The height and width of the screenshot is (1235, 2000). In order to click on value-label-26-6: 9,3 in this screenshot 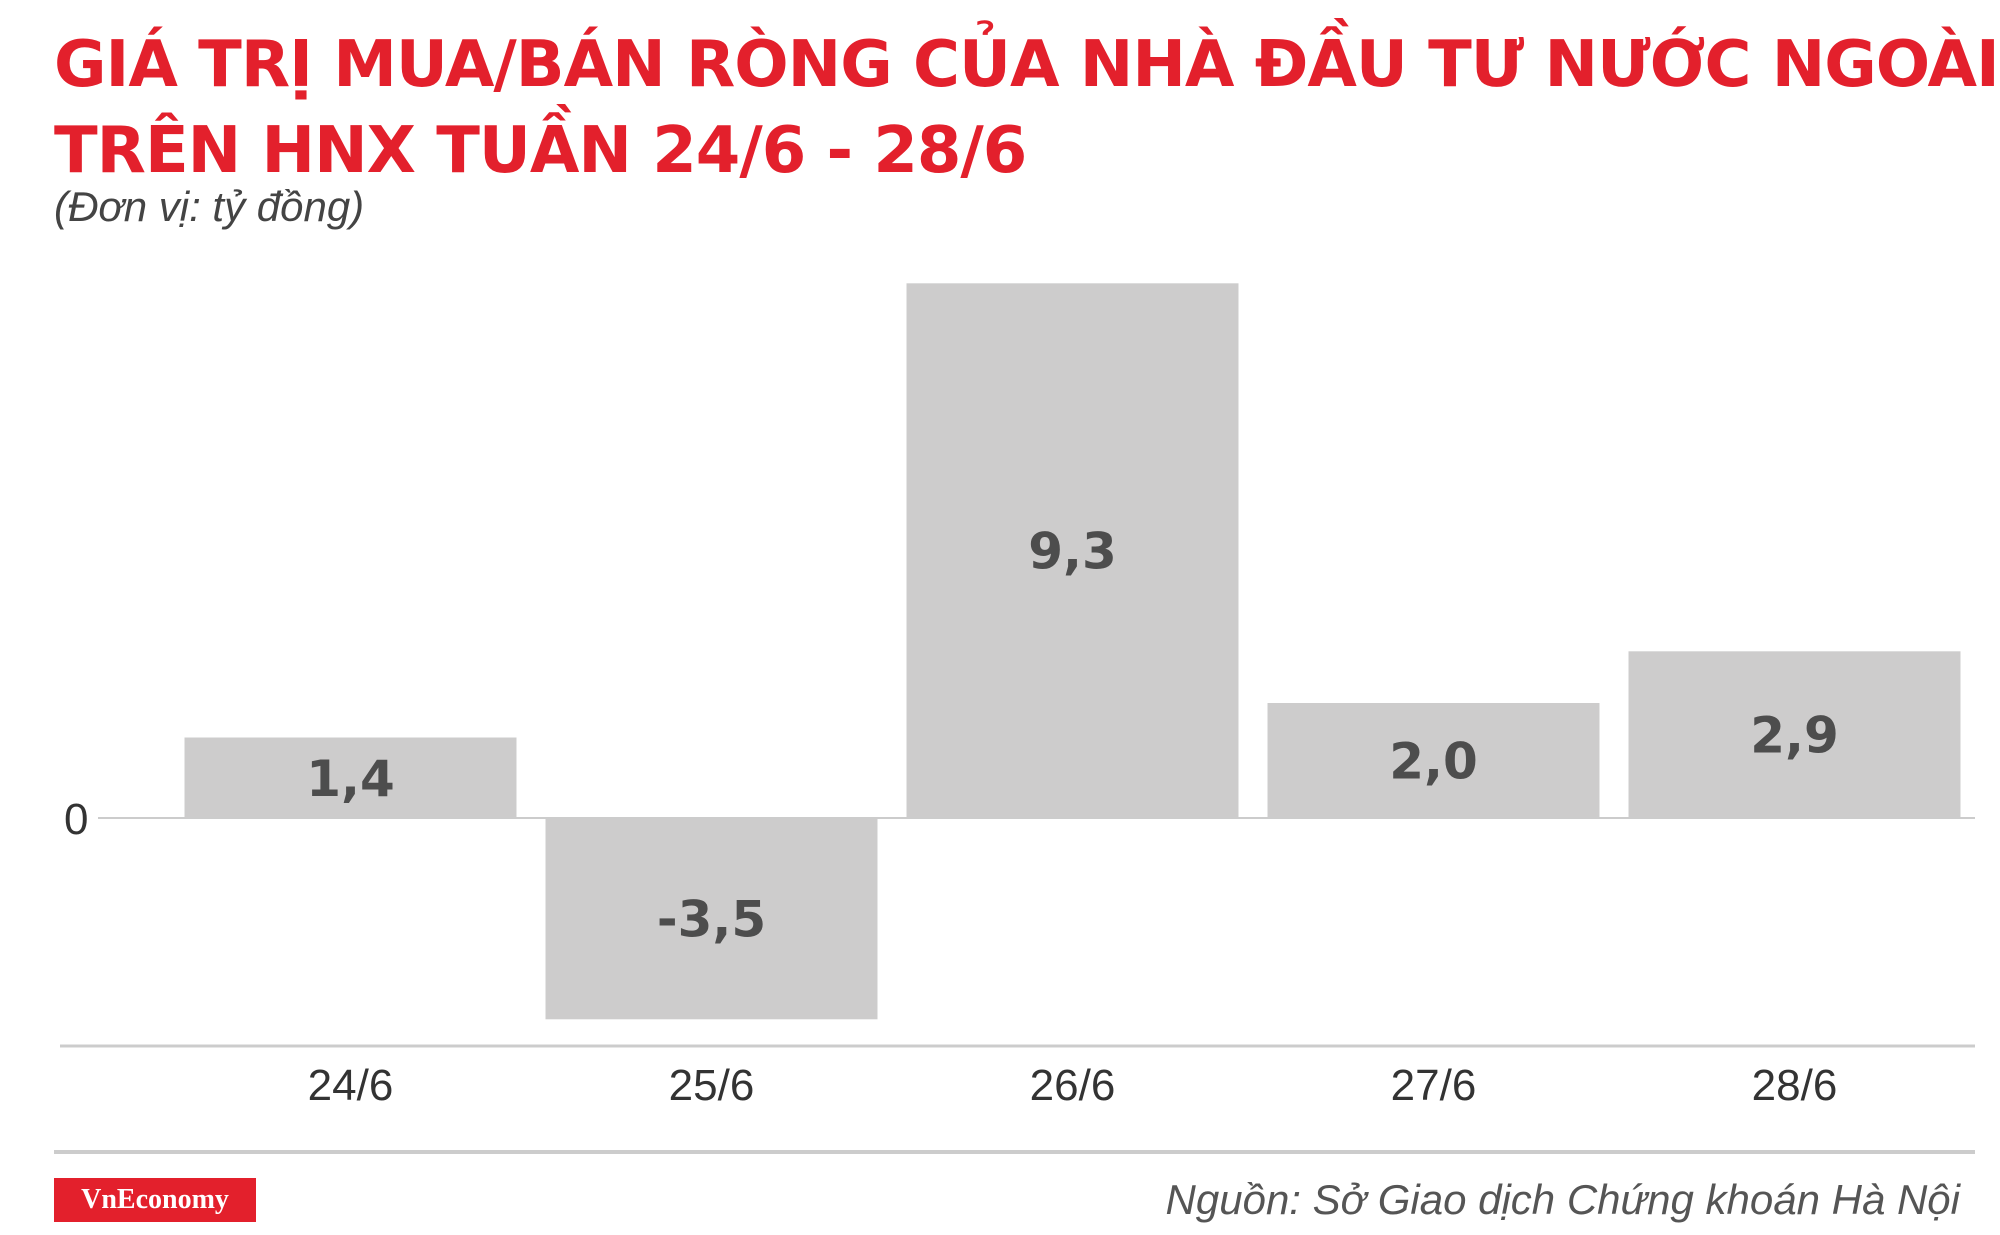, I will do `click(1072, 552)`.